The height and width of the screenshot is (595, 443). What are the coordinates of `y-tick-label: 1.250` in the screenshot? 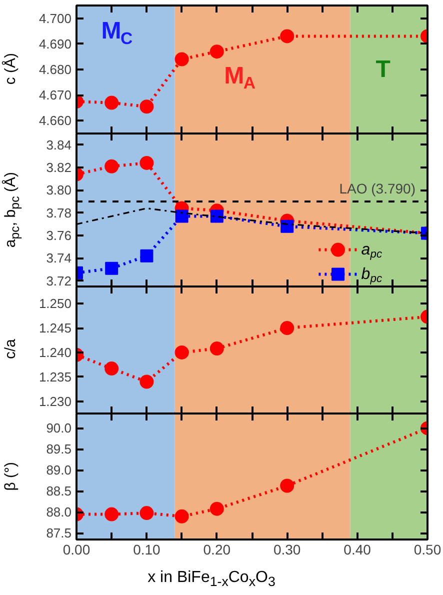 It's located at (55, 304).